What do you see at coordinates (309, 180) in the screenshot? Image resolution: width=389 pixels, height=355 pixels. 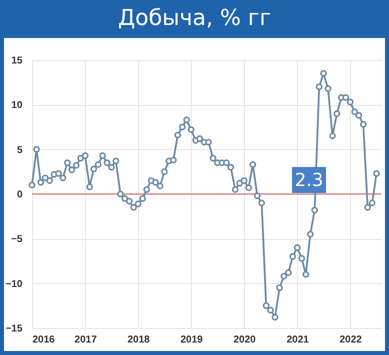 I see `annotation: 2.3` at bounding box center [309, 180].